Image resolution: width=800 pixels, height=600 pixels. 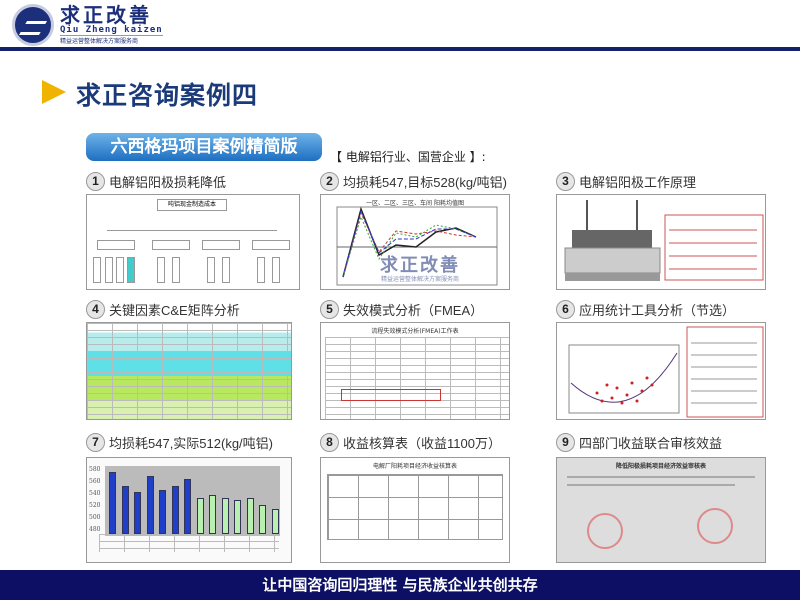 I want to click on card-number: 5, so click(x=329, y=309).